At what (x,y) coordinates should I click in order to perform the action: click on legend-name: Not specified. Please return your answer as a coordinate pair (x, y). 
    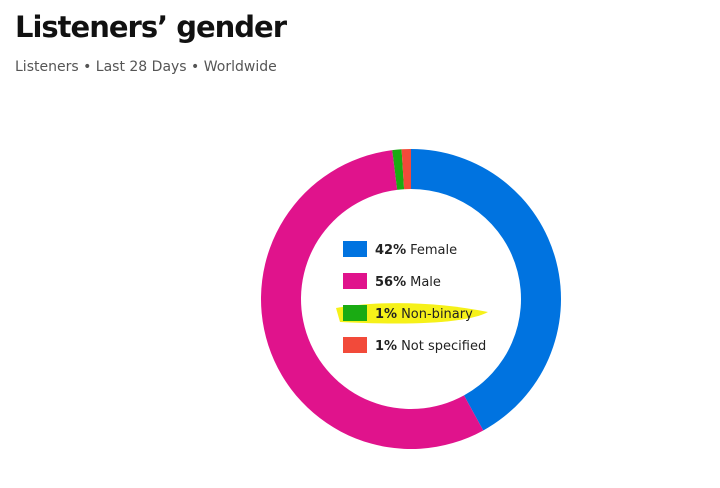
    Looking at the image, I should click on (443, 346).